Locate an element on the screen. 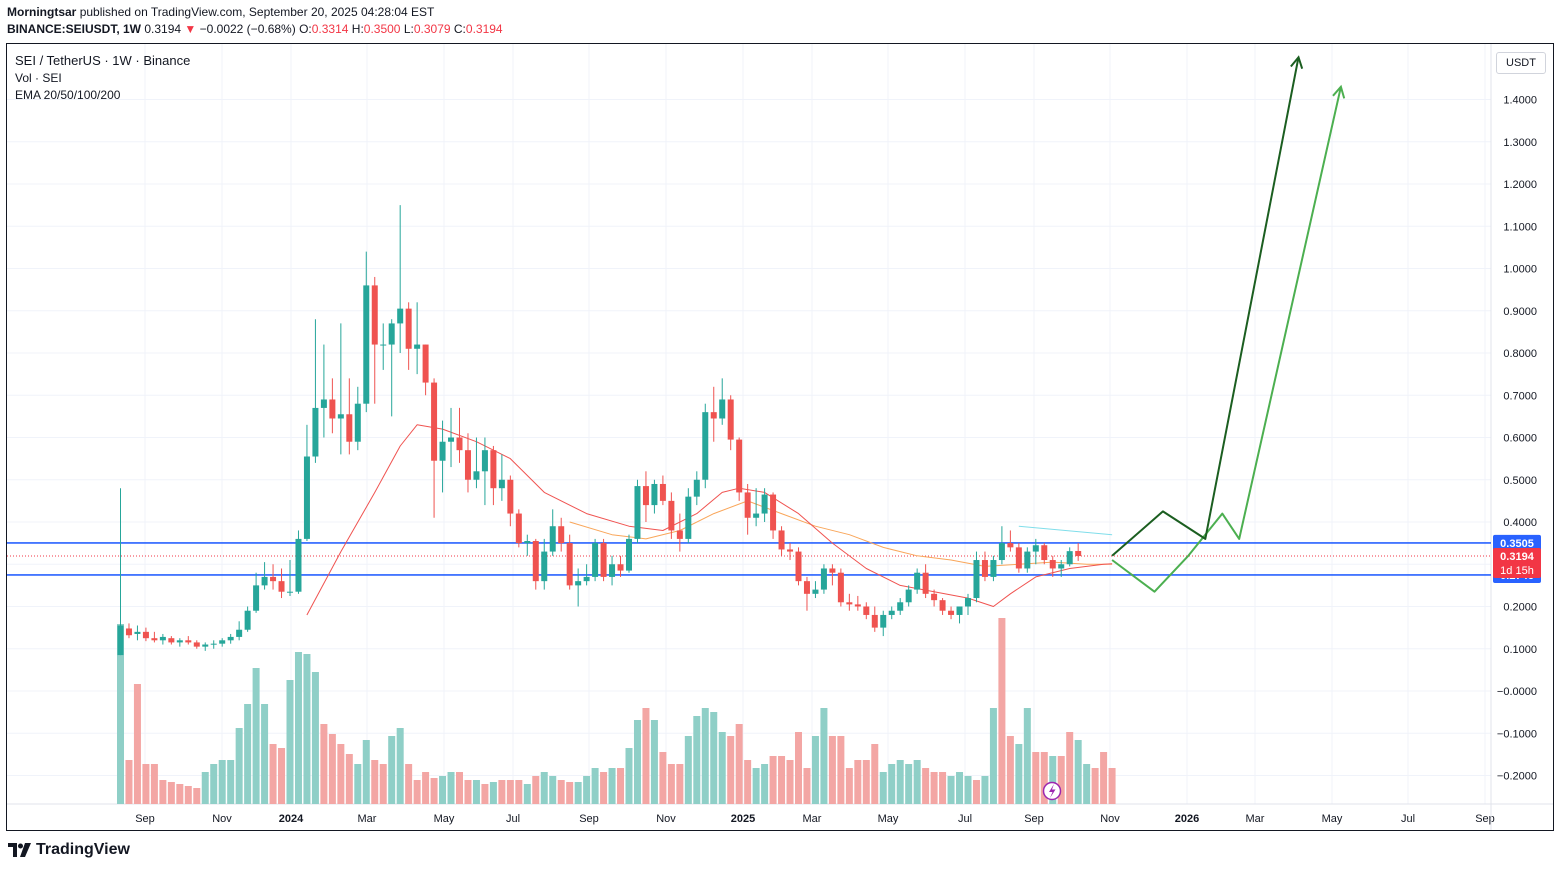  y-tick-label: 0.9000 is located at coordinates (1520, 312).